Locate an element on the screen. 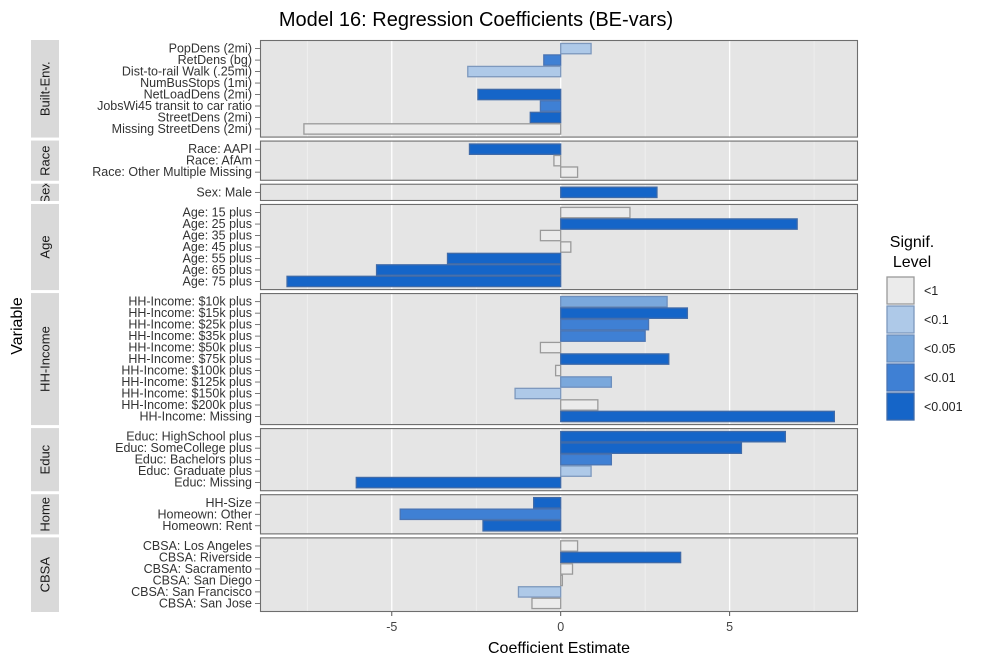 The image size is (987, 670). y-tick-label: JobsWi45 transit to car ratio is located at coordinates (174, 106).